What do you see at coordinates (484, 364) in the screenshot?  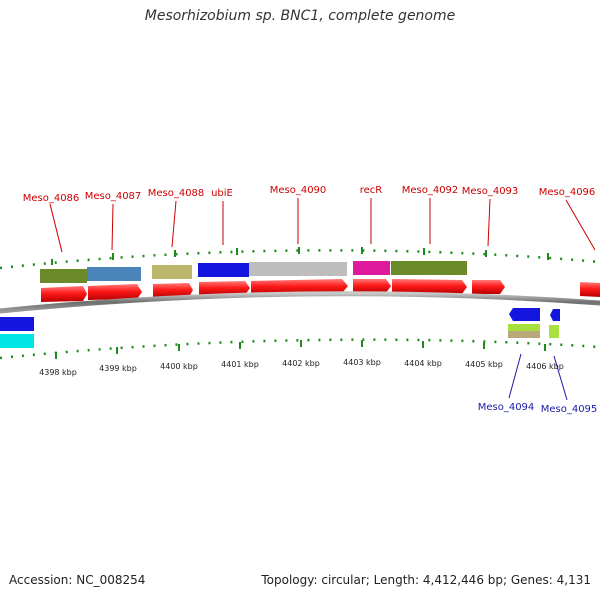 I see `kbp-label: 4405 kbp` at bounding box center [484, 364].